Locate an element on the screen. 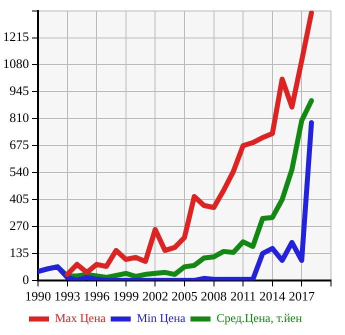 Image resolution: width=345 pixels, height=335 pixels. x-tick-label: 2017 is located at coordinates (302, 296).